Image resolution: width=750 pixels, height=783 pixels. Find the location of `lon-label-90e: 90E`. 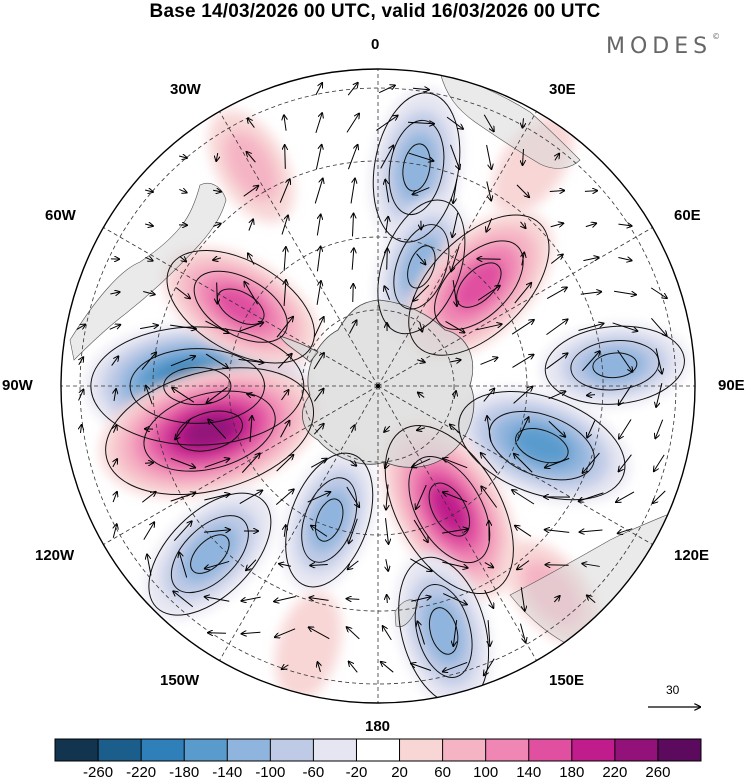

lon-label-90e: 90E is located at coordinates (731, 385).